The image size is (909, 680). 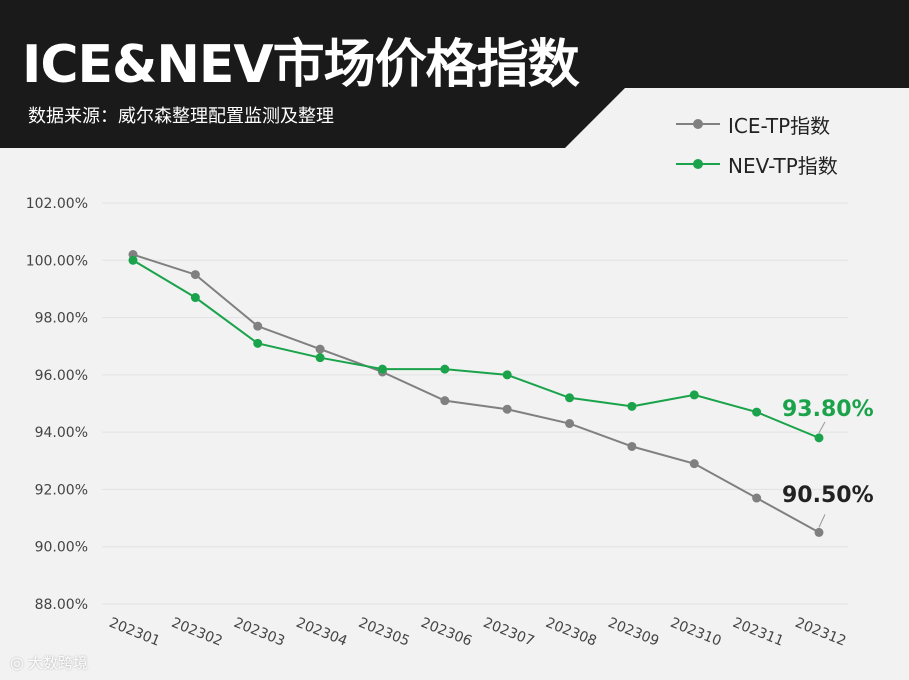 What do you see at coordinates (57, 663) in the screenshot?
I see `watermark-text: 大数跨境` at bounding box center [57, 663].